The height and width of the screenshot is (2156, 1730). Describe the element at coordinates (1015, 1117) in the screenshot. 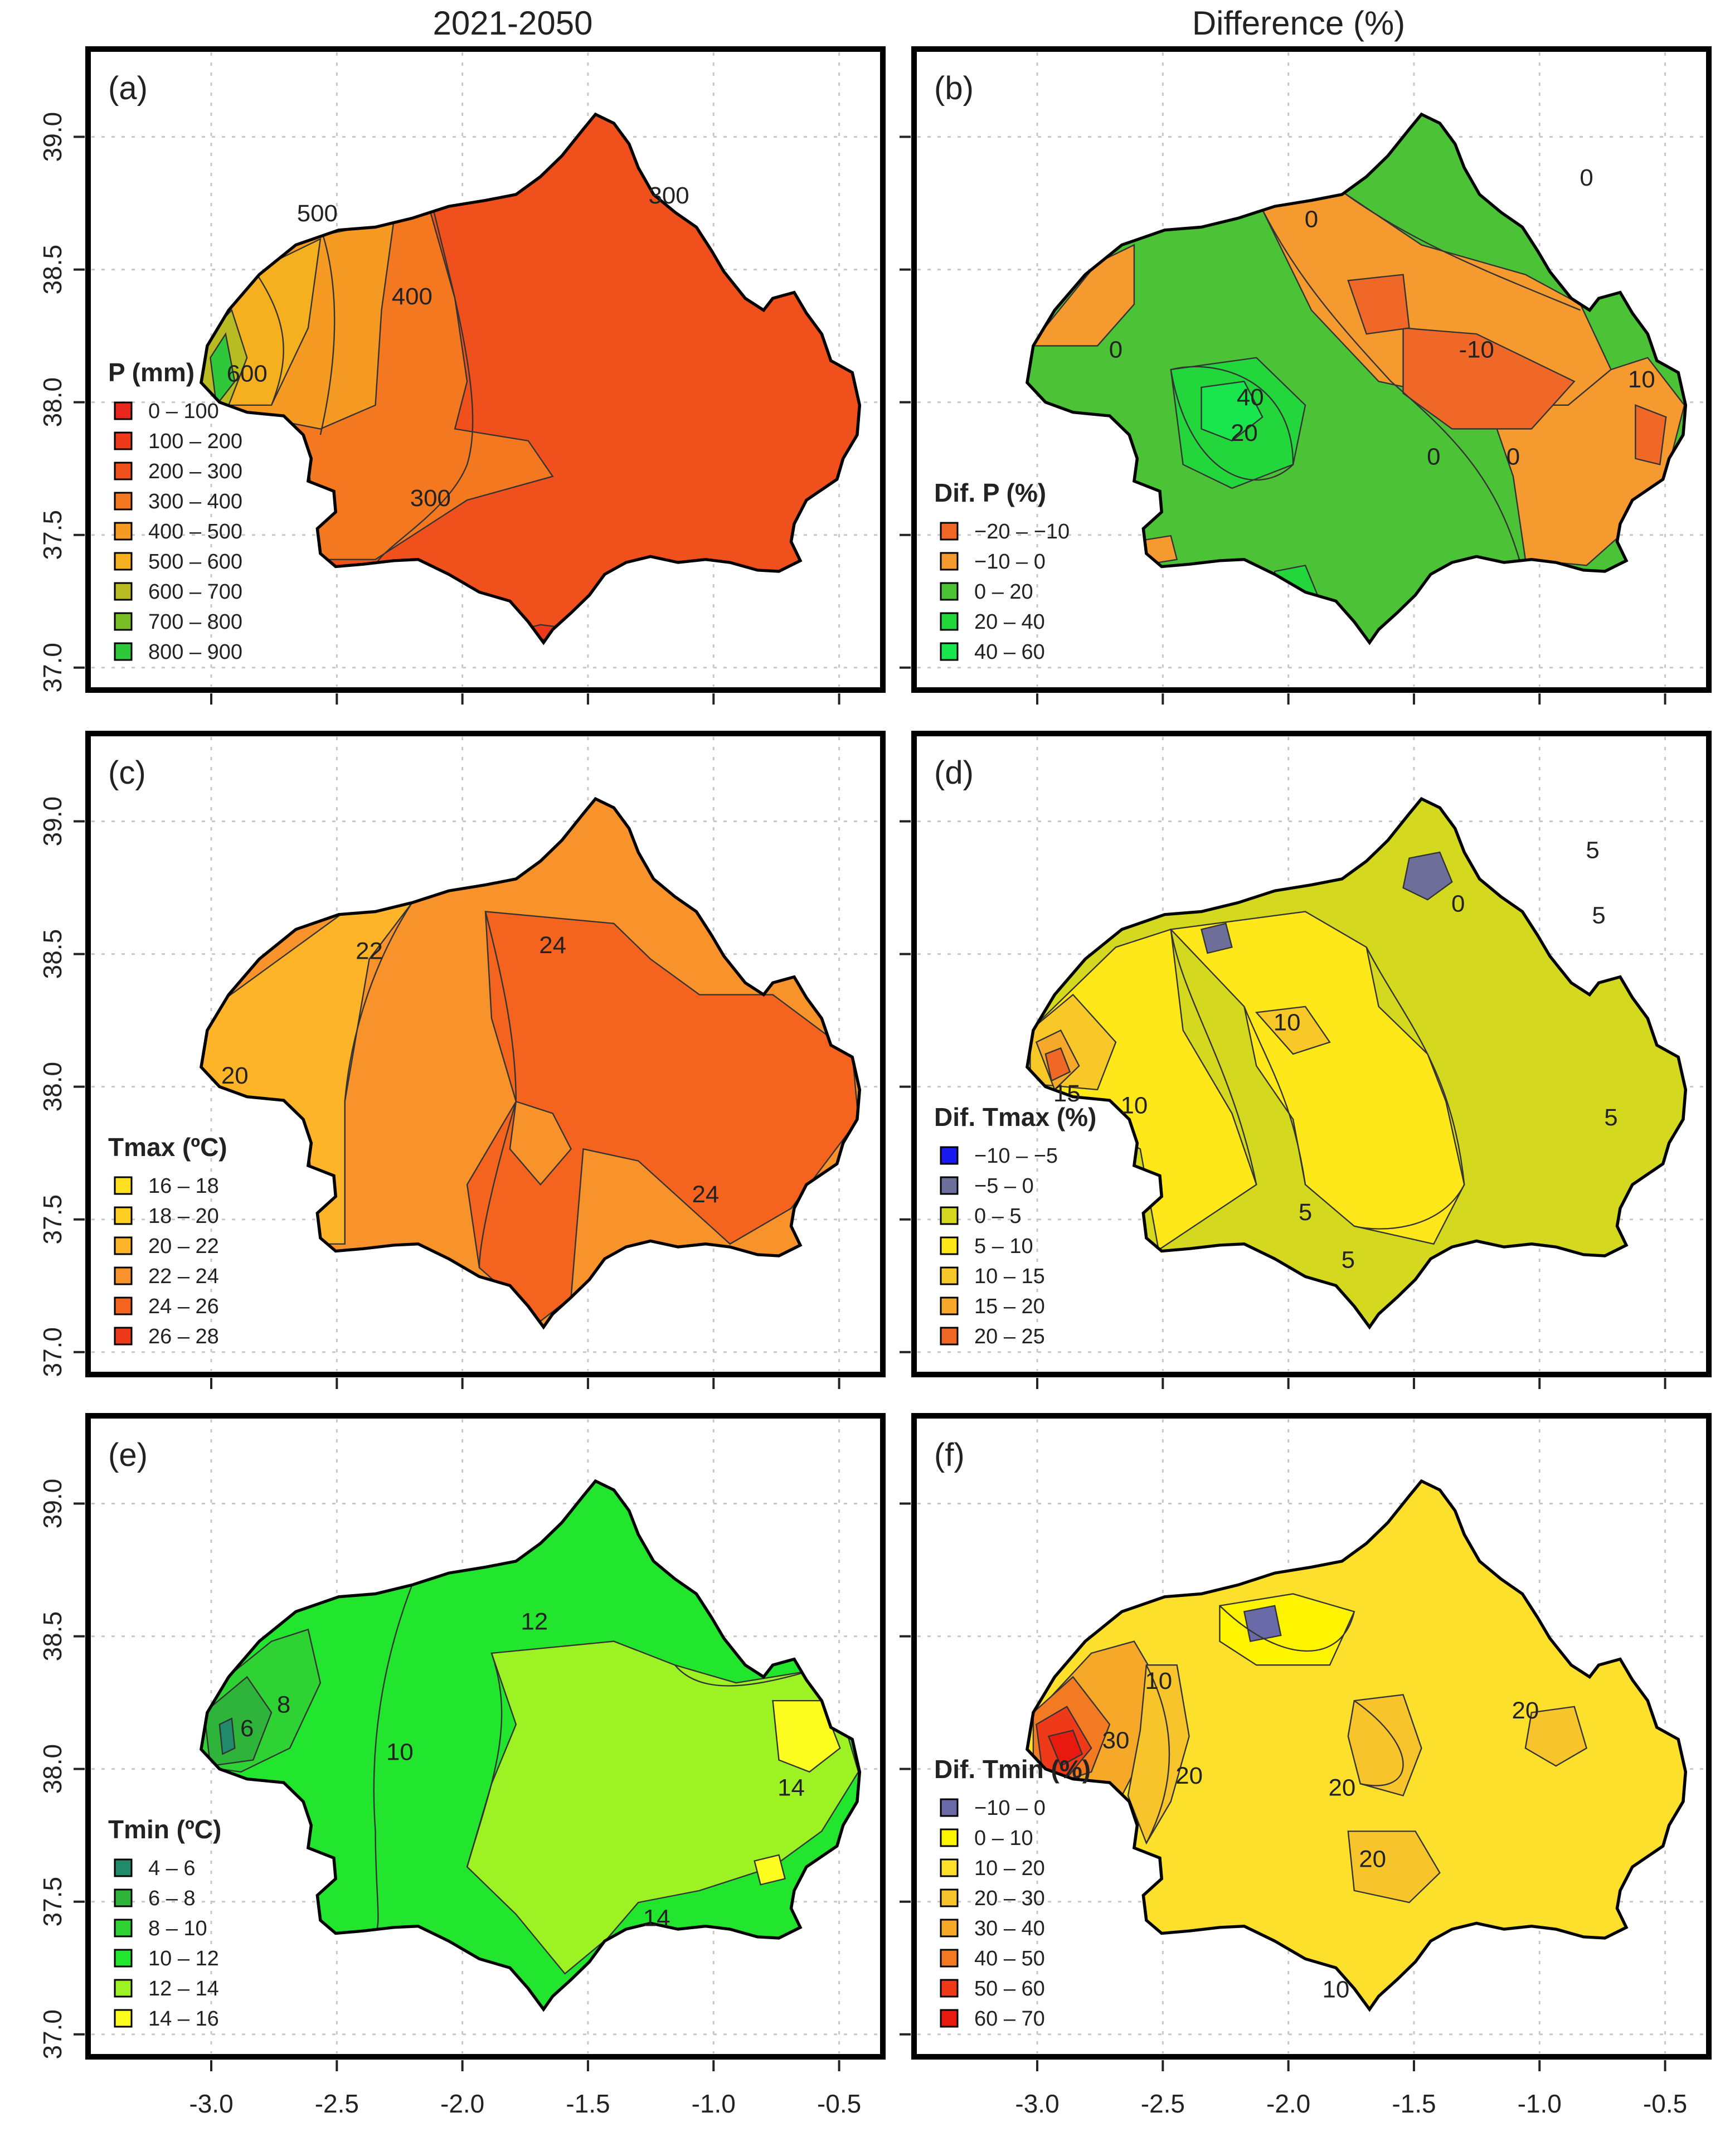

I see `legend-title: Dif. Tmax (%)` at that location.